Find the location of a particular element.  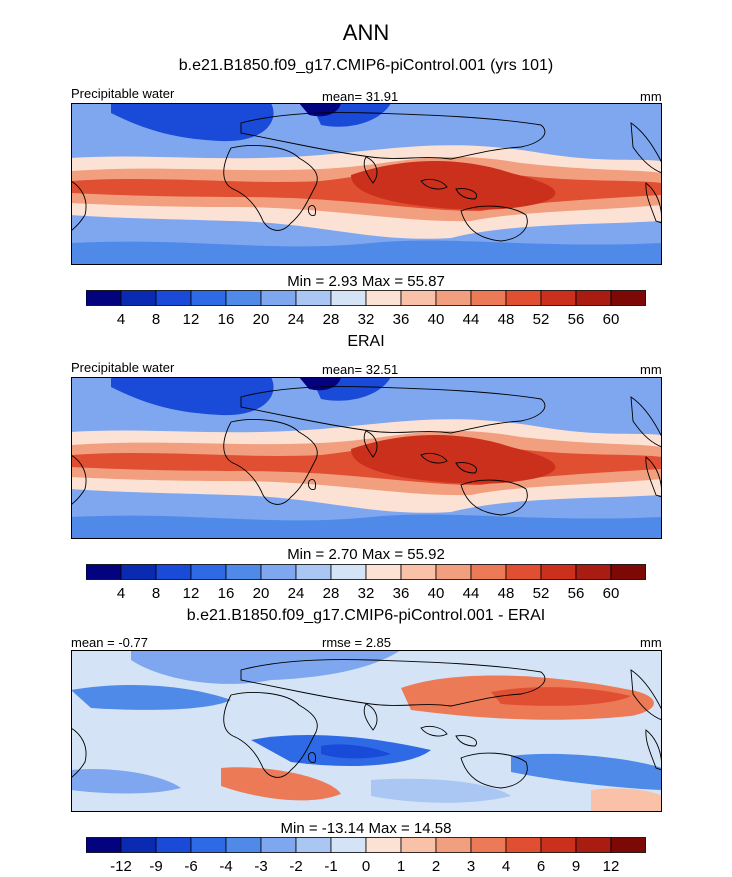

panel-2-frame is located at coordinates (366, 458).